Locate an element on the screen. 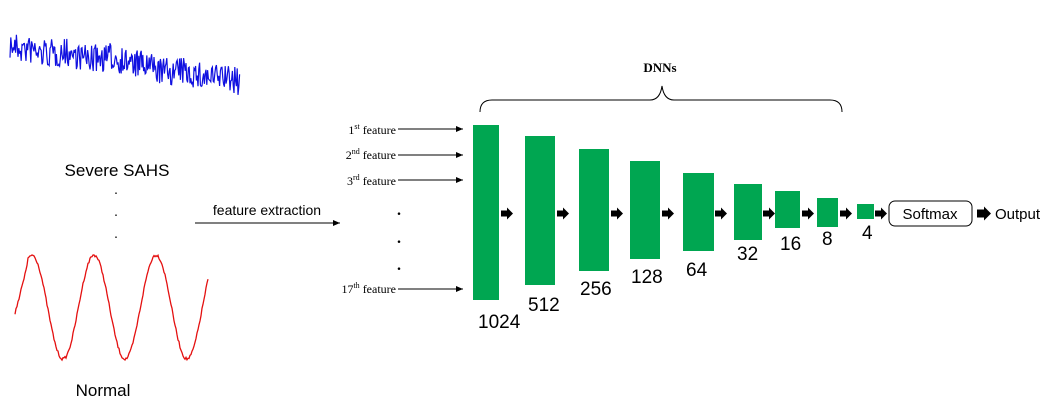 The width and height of the screenshot is (1050, 406). feature-3-label: 3rd feature is located at coordinates (371, 180).